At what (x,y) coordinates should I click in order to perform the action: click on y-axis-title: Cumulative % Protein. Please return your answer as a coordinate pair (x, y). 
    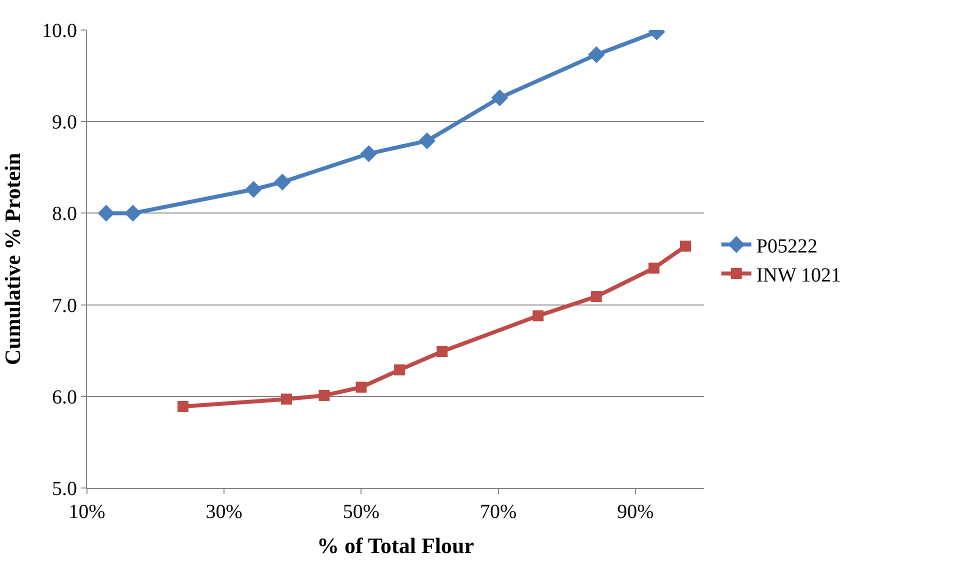
    Looking at the image, I should click on (12, 259).